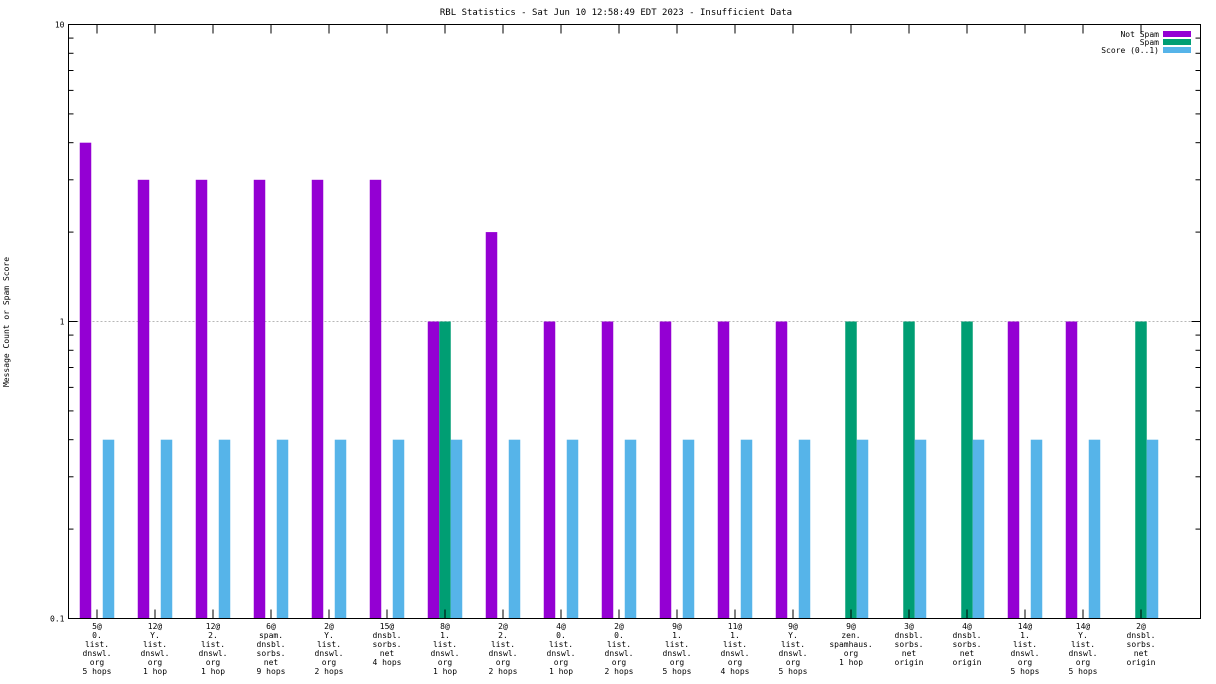  What do you see at coordinates (850, 644) in the screenshot?
I see `x-tick-label-13: 9@ zen. spamhaus. org 1 hop` at bounding box center [850, 644].